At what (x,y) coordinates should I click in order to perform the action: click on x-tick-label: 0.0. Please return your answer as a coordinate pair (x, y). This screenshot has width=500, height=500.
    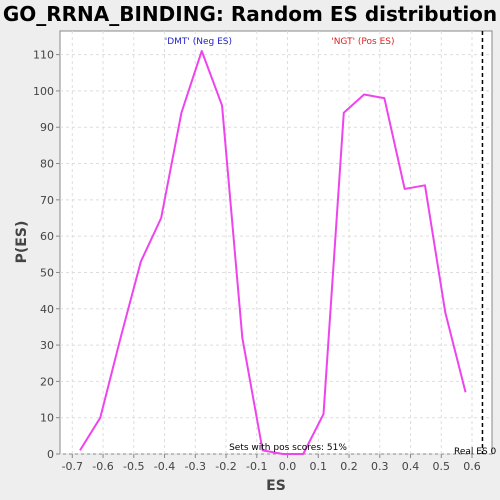
    Looking at the image, I should click on (288, 466).